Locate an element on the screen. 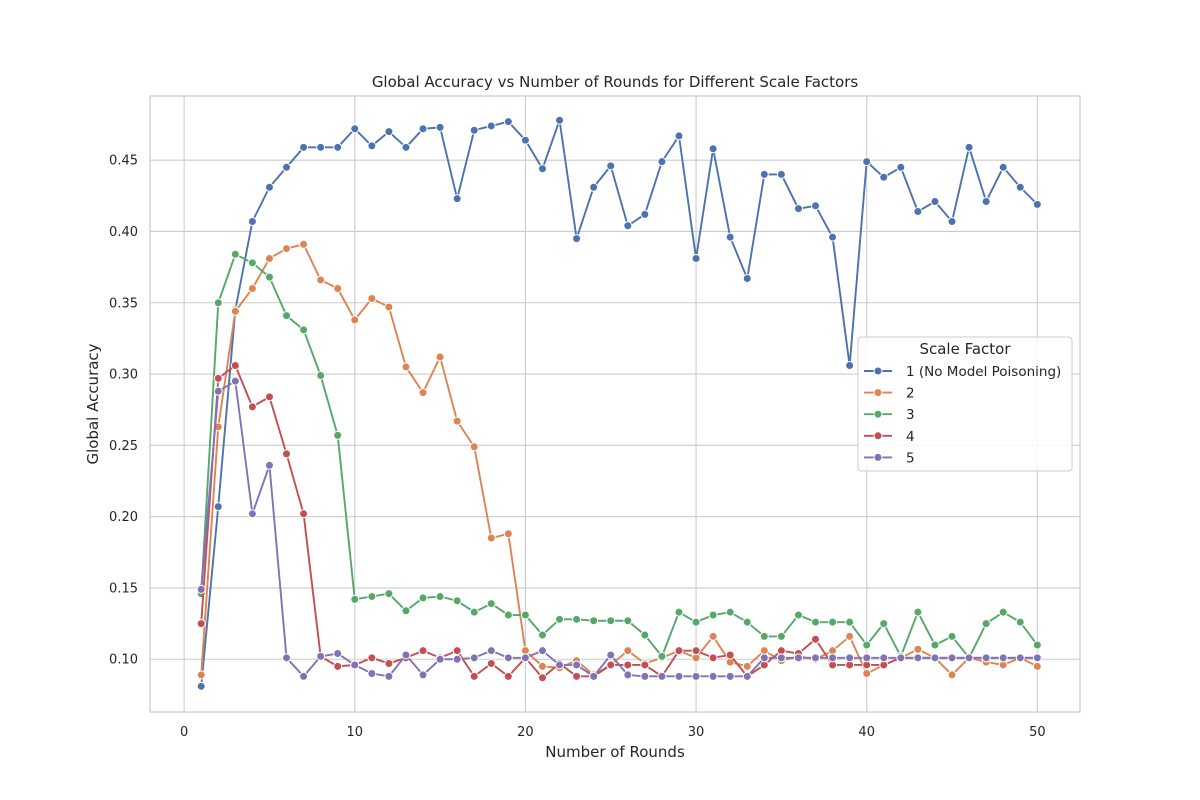 This screenshot has width=1200, height=800. legend-item: 1 (No Model Poisoning) is located at coordinates (962, 372).